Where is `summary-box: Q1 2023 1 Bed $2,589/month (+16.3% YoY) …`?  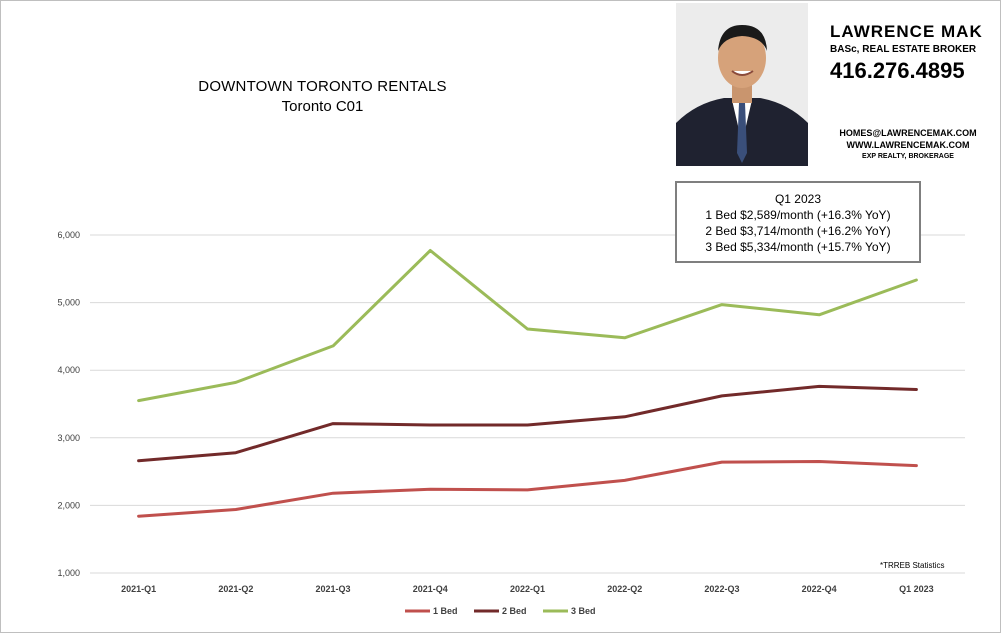
summary-box: Q1 2023 1 Bed $2,589/month (+16.3% YoY) … is located at coordinates (798, 222).